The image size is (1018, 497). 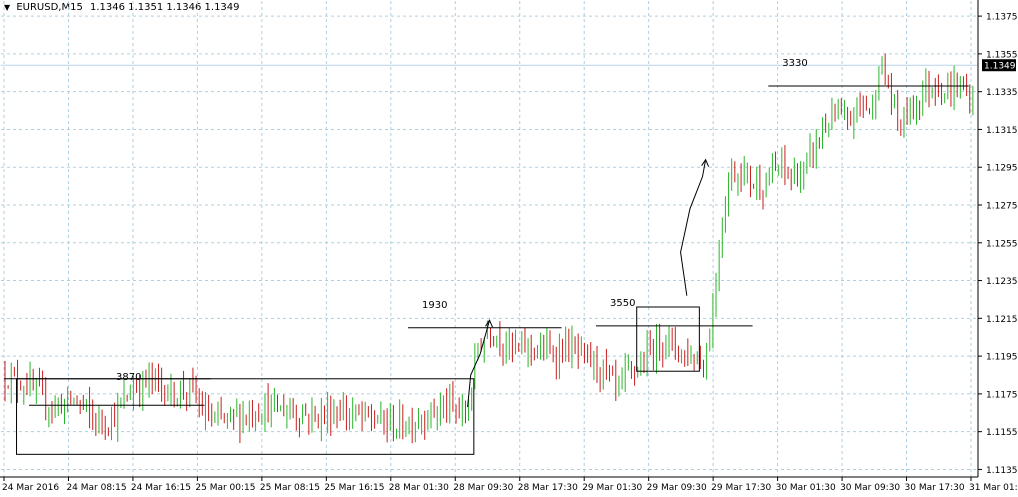 I want to click on y-tick-label: 1.1215, so click(x=1002, y=320).